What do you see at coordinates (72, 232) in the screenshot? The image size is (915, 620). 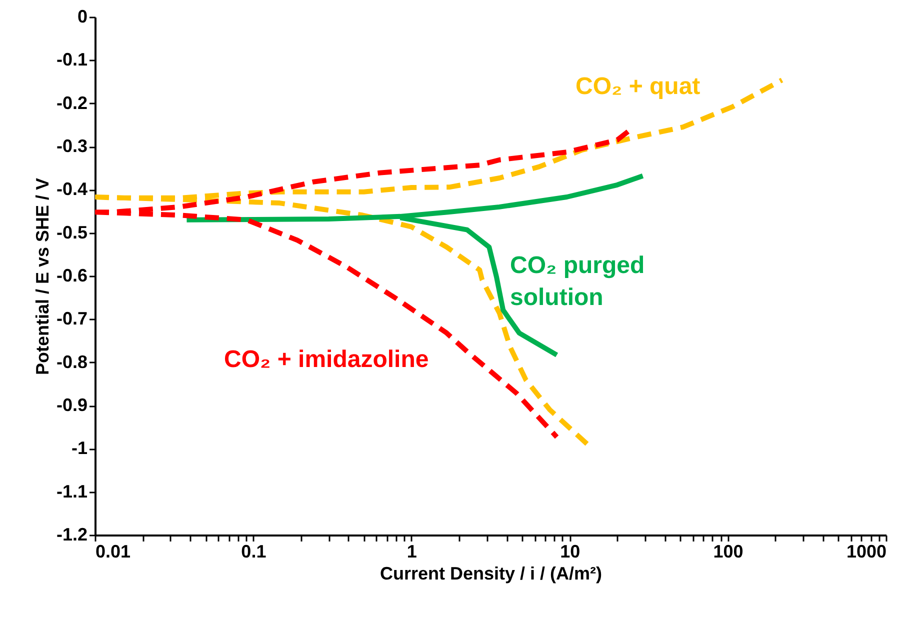 I see `y-tick-label: -0.5` at bounding box center [72, 232].